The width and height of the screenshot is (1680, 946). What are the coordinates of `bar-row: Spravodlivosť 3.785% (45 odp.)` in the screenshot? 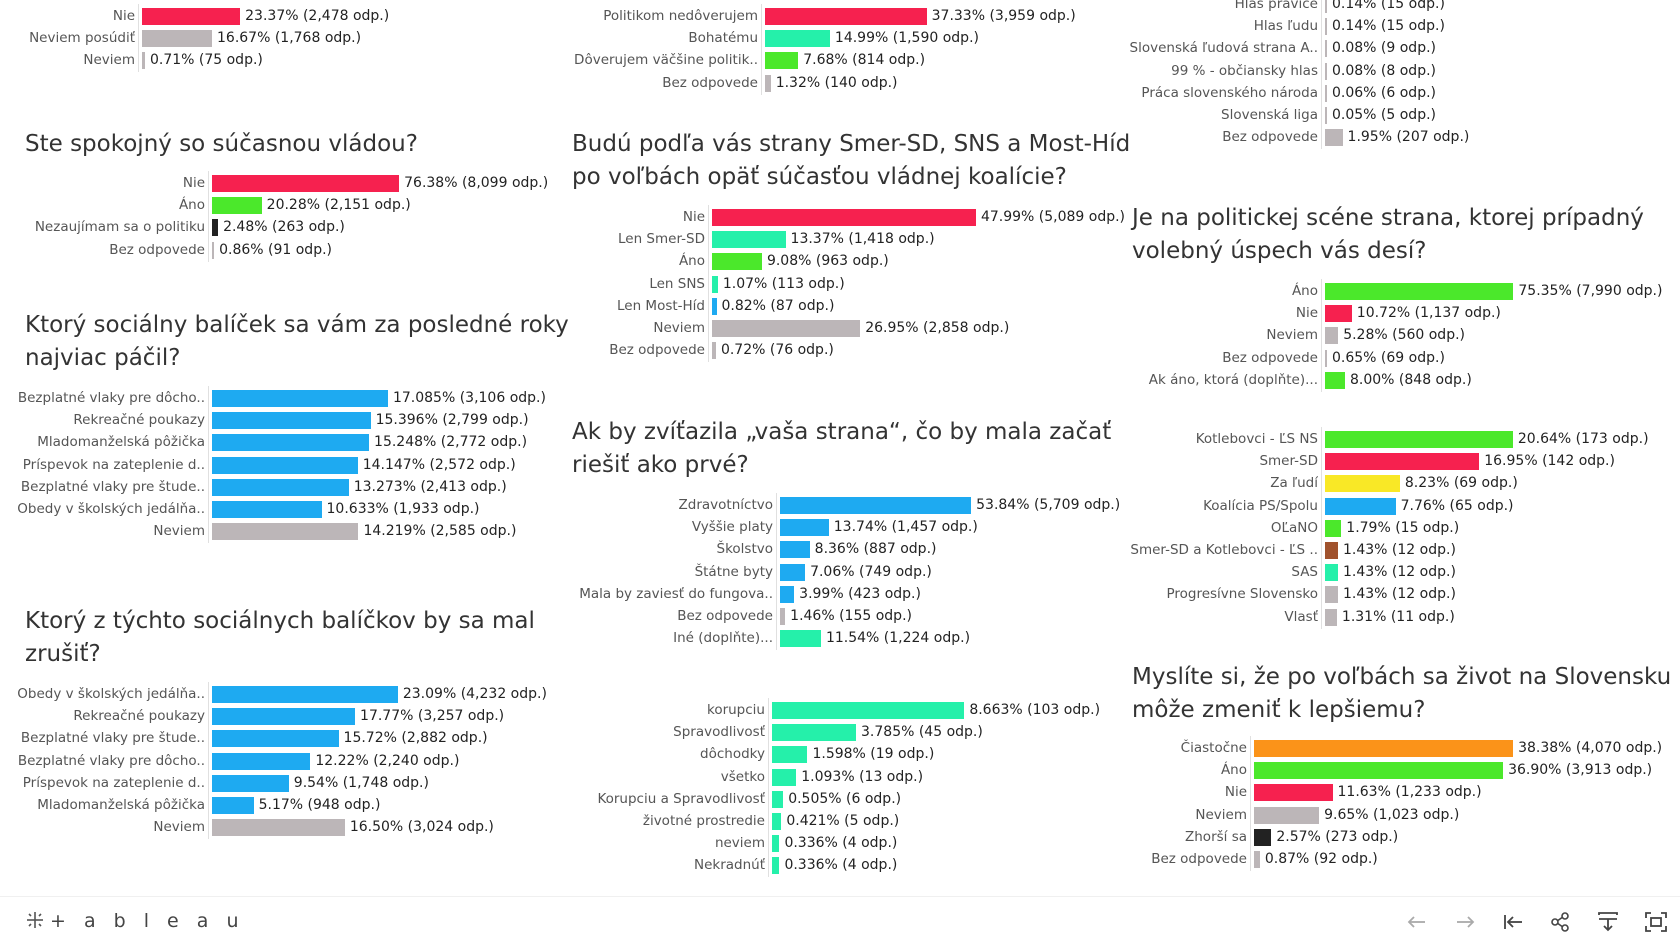 It's located at (842, 732).